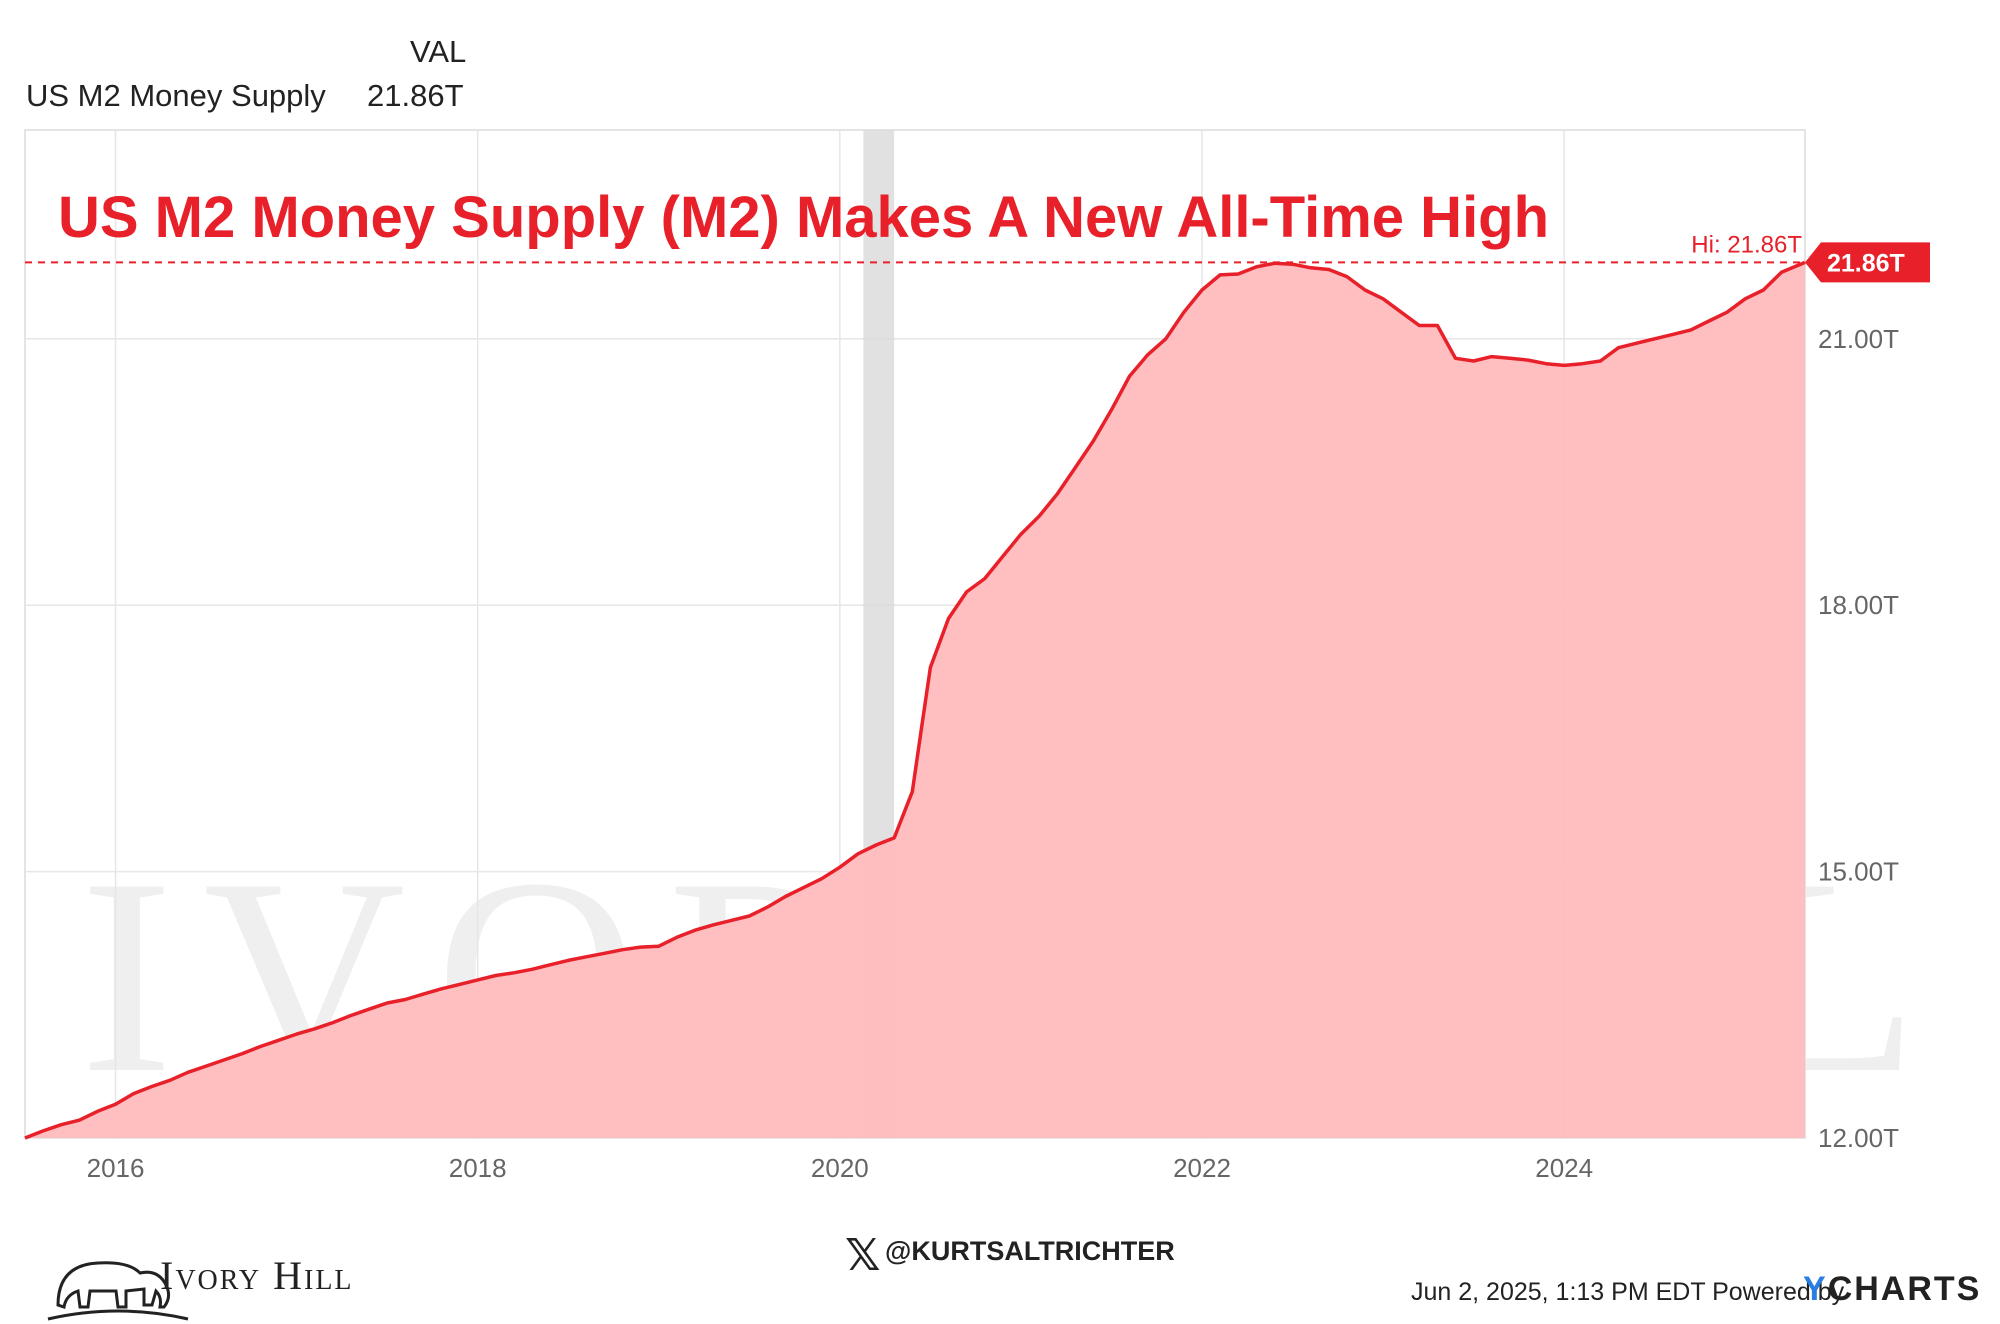 Image resolution: width=2000 pixels, height=1324 pixels. Describe the element at coordinates (1030, 1251) in the screenshot. I see `social-handle: @KURTSALTRICHTER` at that location.